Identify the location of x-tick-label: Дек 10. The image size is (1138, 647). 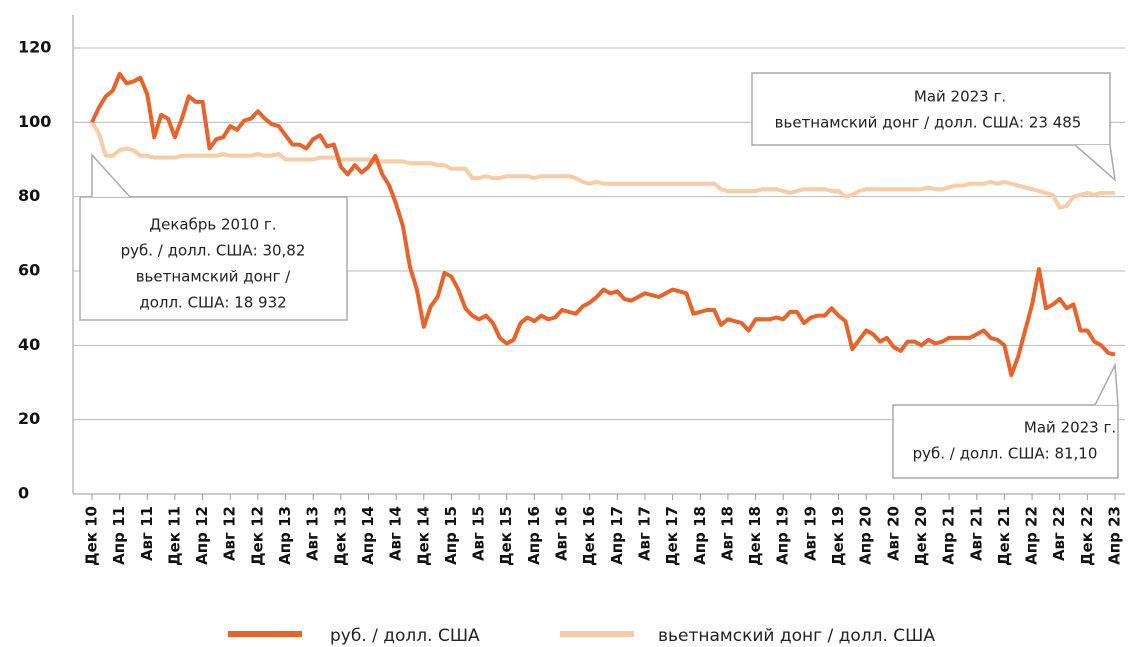
(92, 536).